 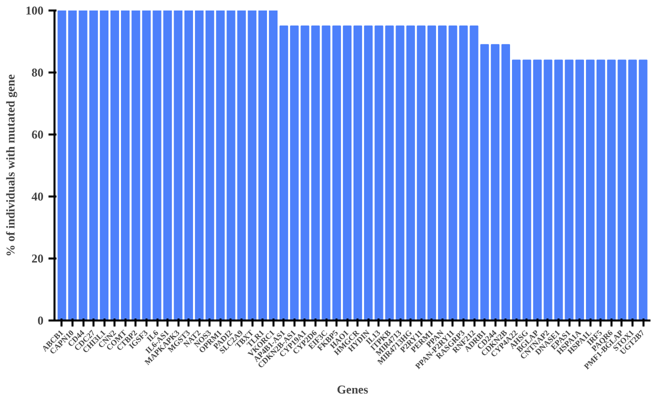 What do you see at coordinates (38, 135) in the screenshot?
I see `y-tick-label: 60` at bounding box center [38, 135].